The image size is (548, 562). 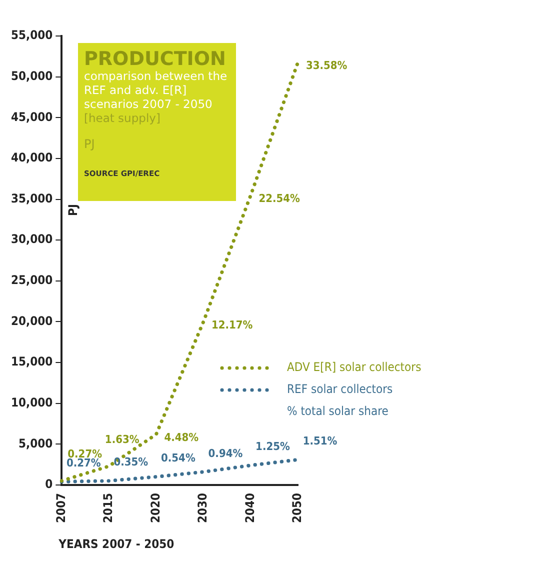 What do you see at coordinates (122, 439) in the screenshot?
I see `annotation: 1.63%` at bounding box center [122, 439].